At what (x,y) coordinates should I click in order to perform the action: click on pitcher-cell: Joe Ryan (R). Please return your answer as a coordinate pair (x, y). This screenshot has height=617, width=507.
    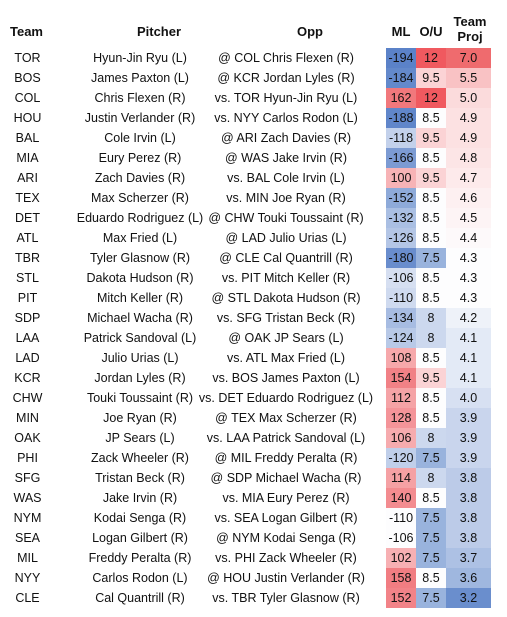
    Looking at the image, I should click on (140, 418).